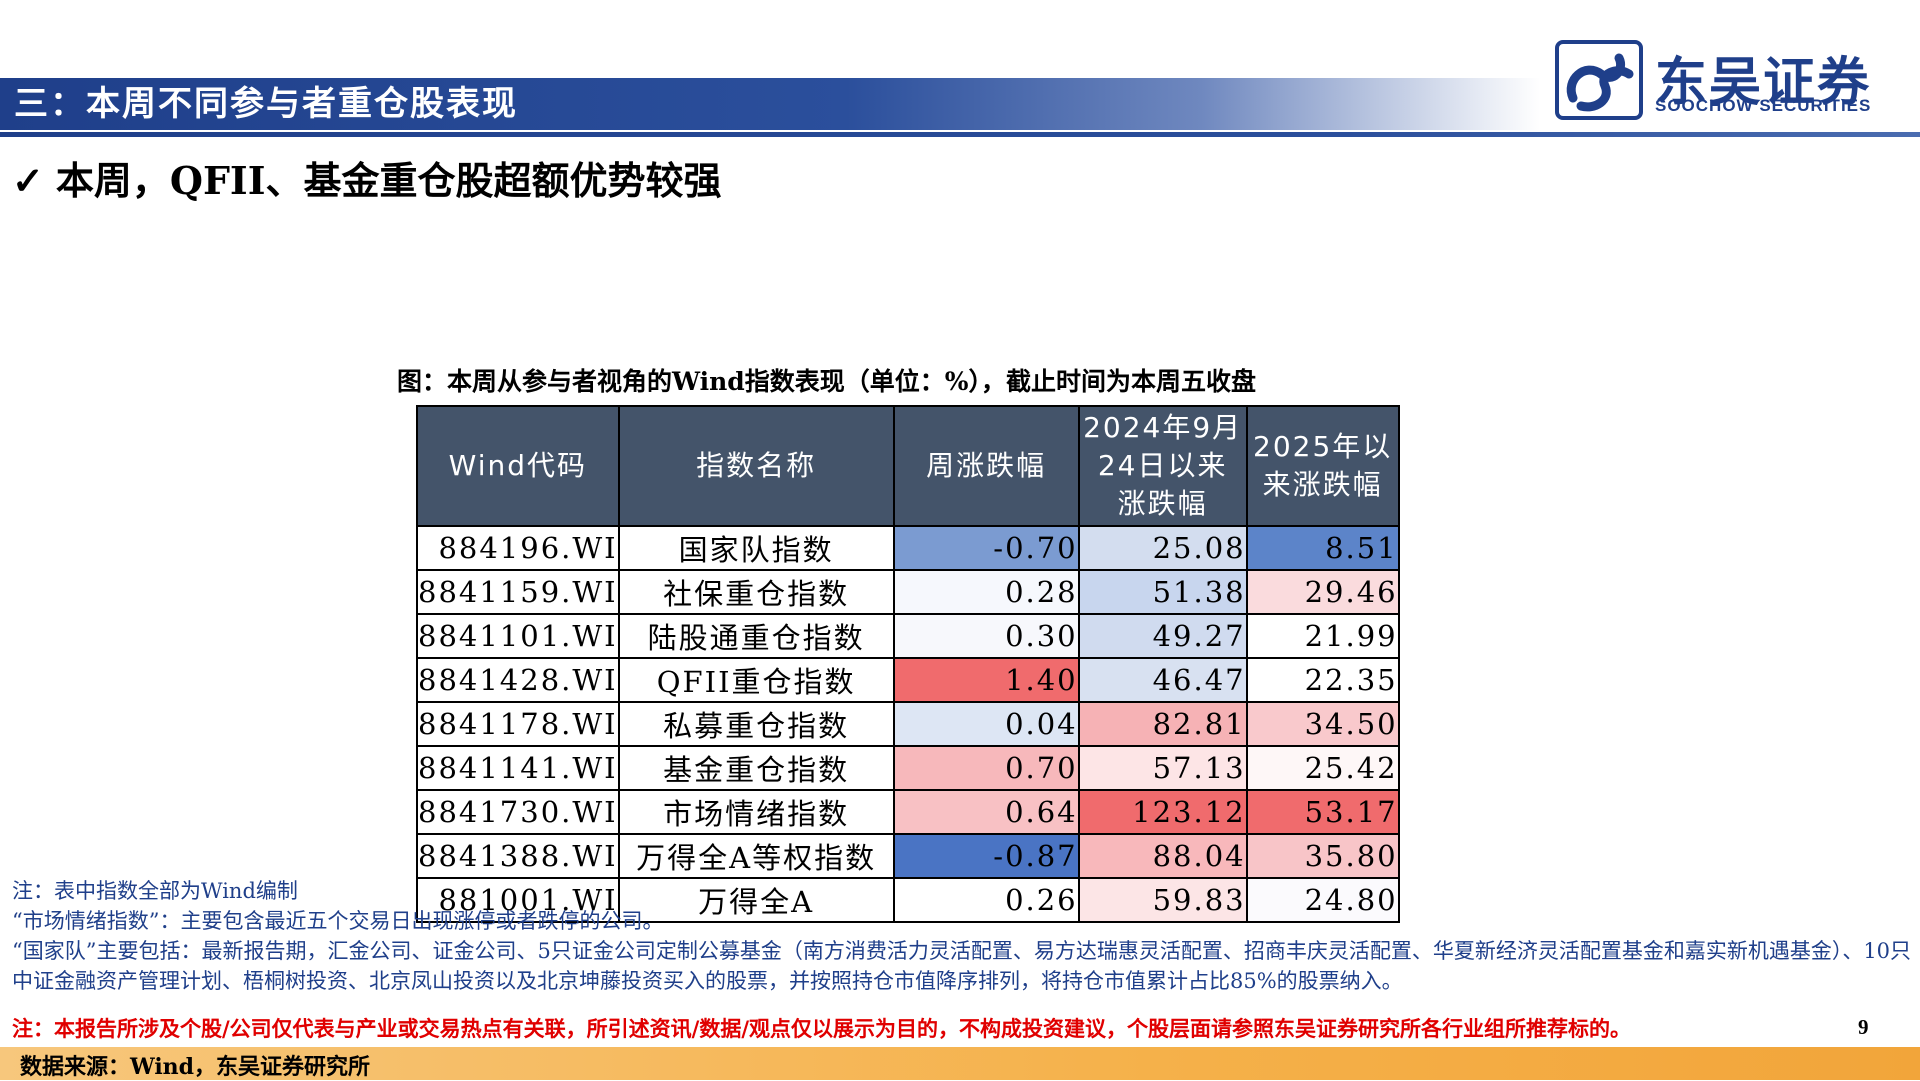 This screenshot has width=1920, height=1081. I want to click on table-row: 8841159.WI 社保重仓指数 0.28 51.38 29.46, so click(908, 592).